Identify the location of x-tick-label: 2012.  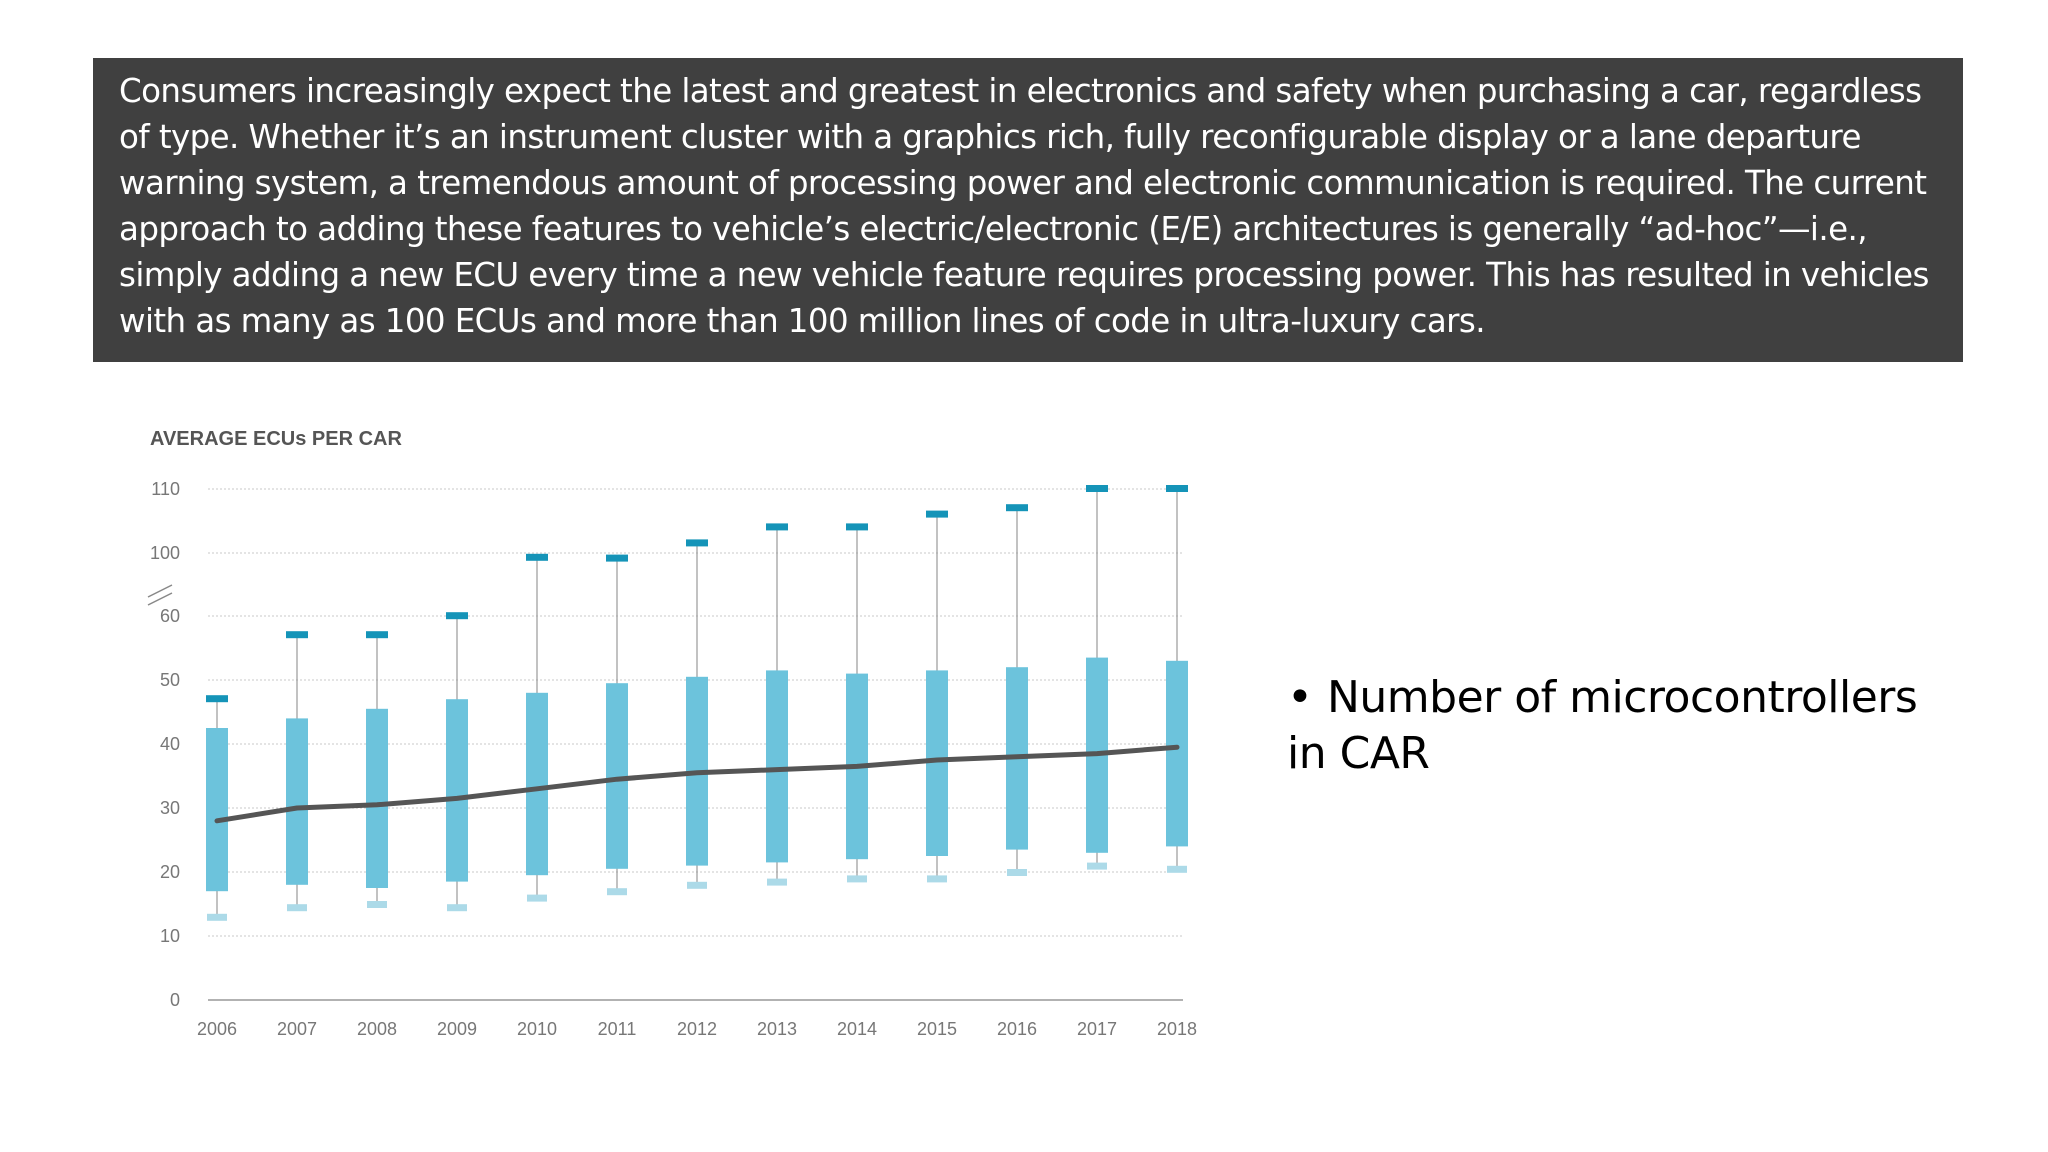
(697, 1029).